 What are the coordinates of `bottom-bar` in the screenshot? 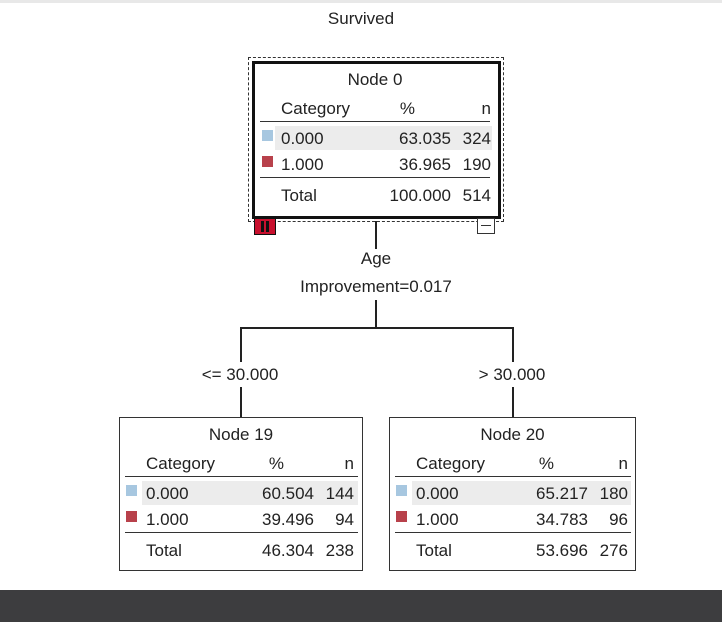 It's located at (361, 606).